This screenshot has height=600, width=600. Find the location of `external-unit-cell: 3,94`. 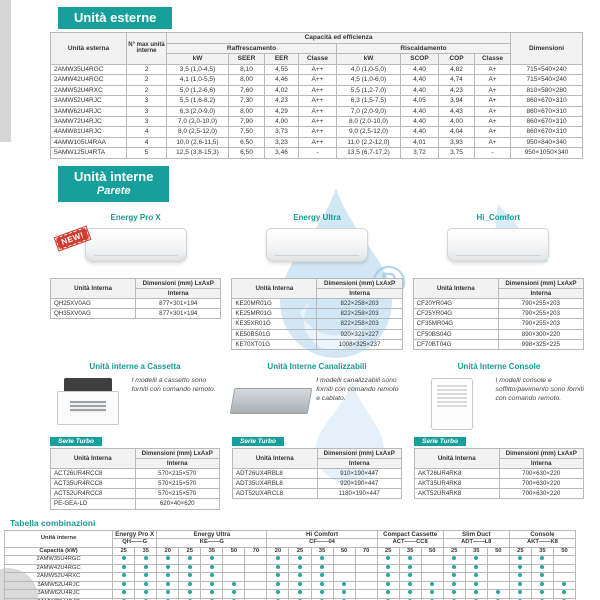

external-unit-cell: 3,94 is located at coordinates (456, 101).